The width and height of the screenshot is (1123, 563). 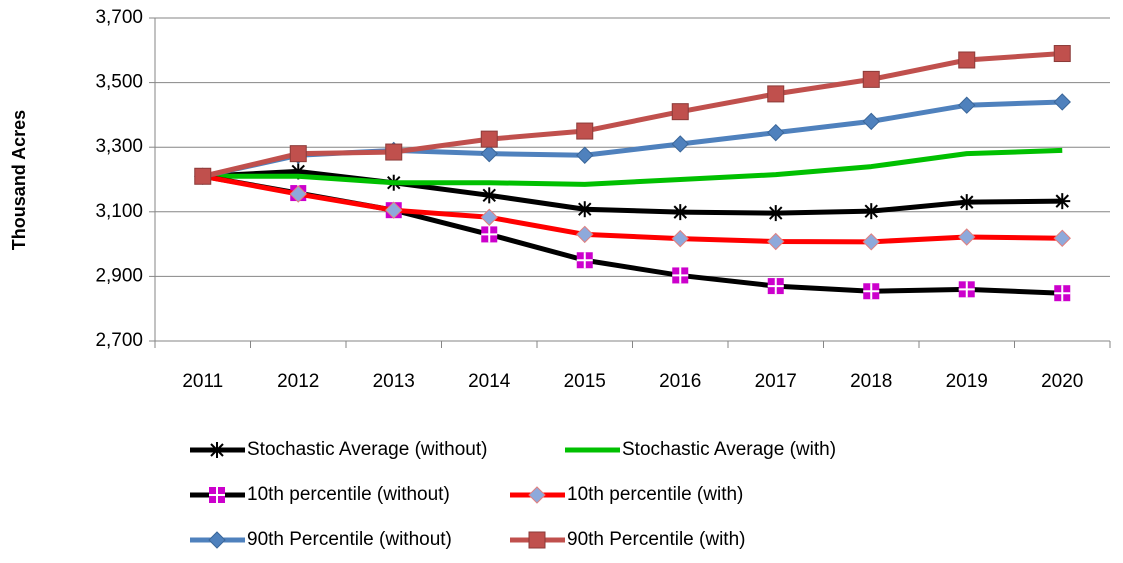 What do you see at coordinates (119, 340) in the screenshot?
I see `y-tick-label: 2,700` at bounding box center [119, 340].